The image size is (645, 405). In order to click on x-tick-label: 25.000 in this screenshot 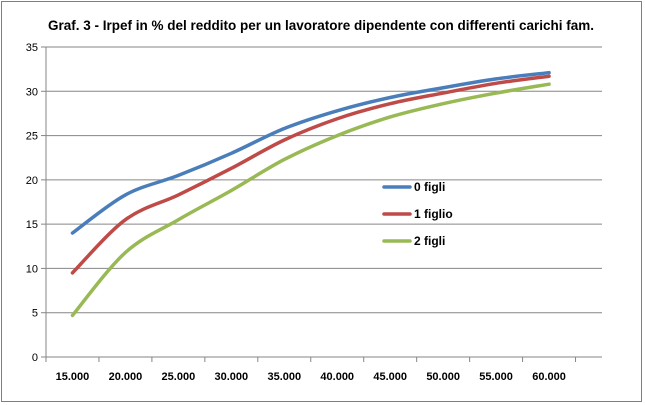, I will do `click(179, 377)`.